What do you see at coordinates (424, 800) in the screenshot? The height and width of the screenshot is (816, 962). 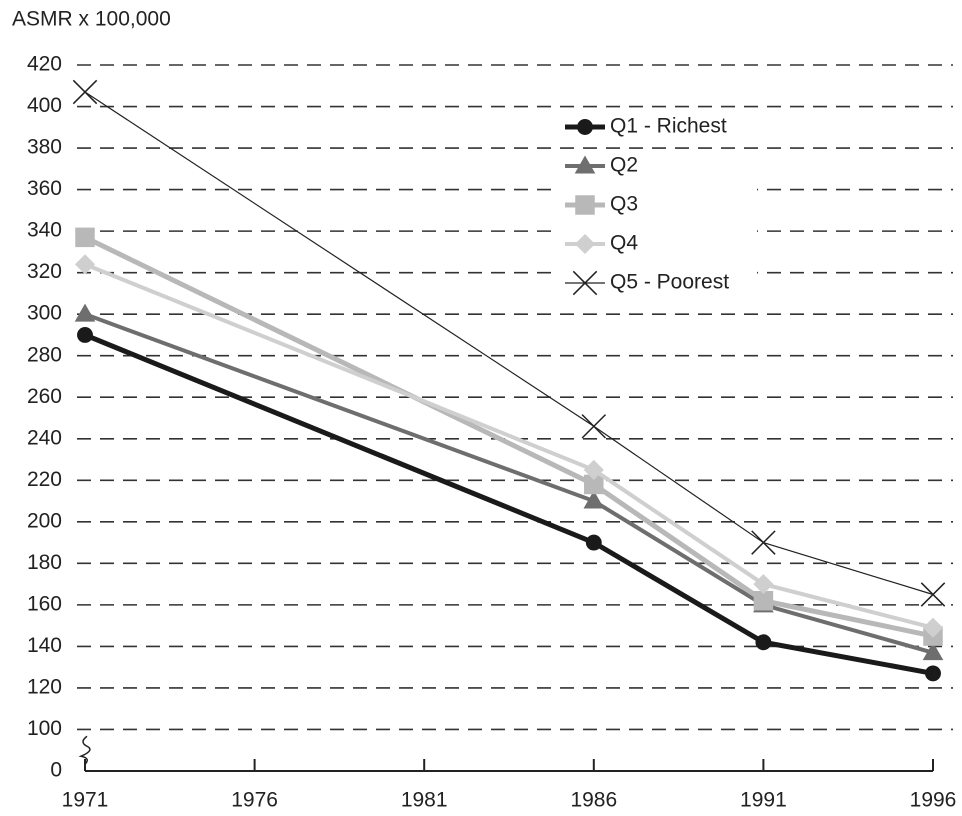 I see `x-tick-label: 1981` at bounding box center [424, 800].